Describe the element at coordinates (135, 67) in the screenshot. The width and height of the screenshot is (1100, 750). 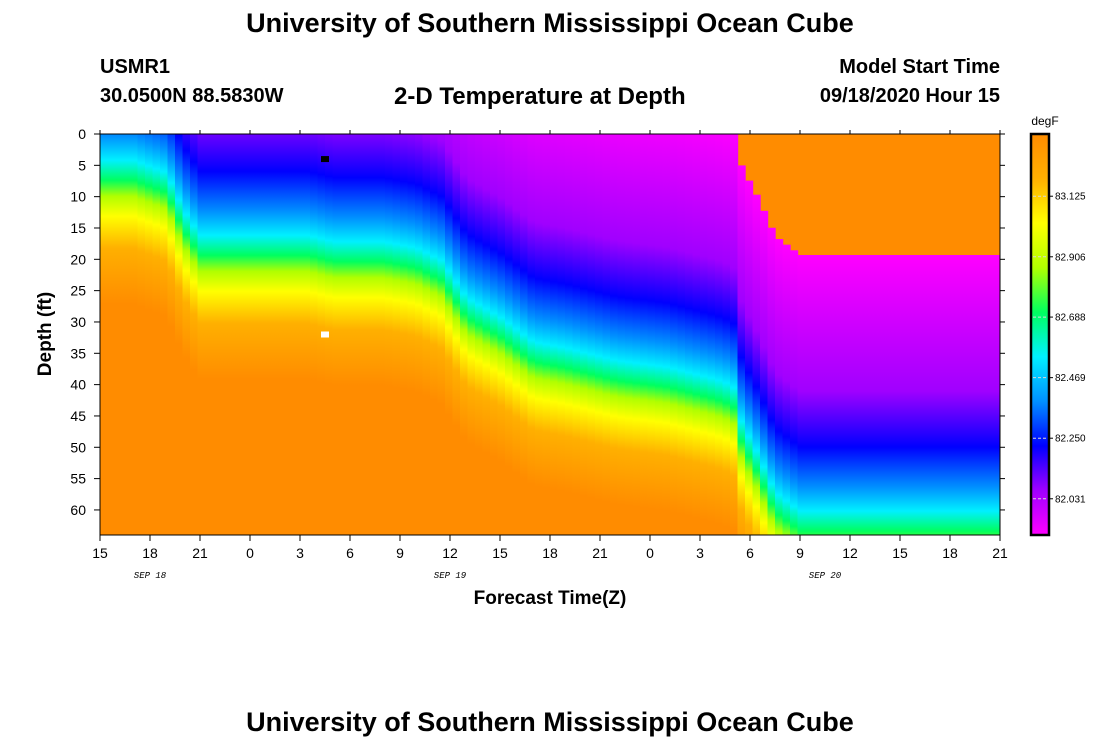
I see `station-id: USMR1` at that location.